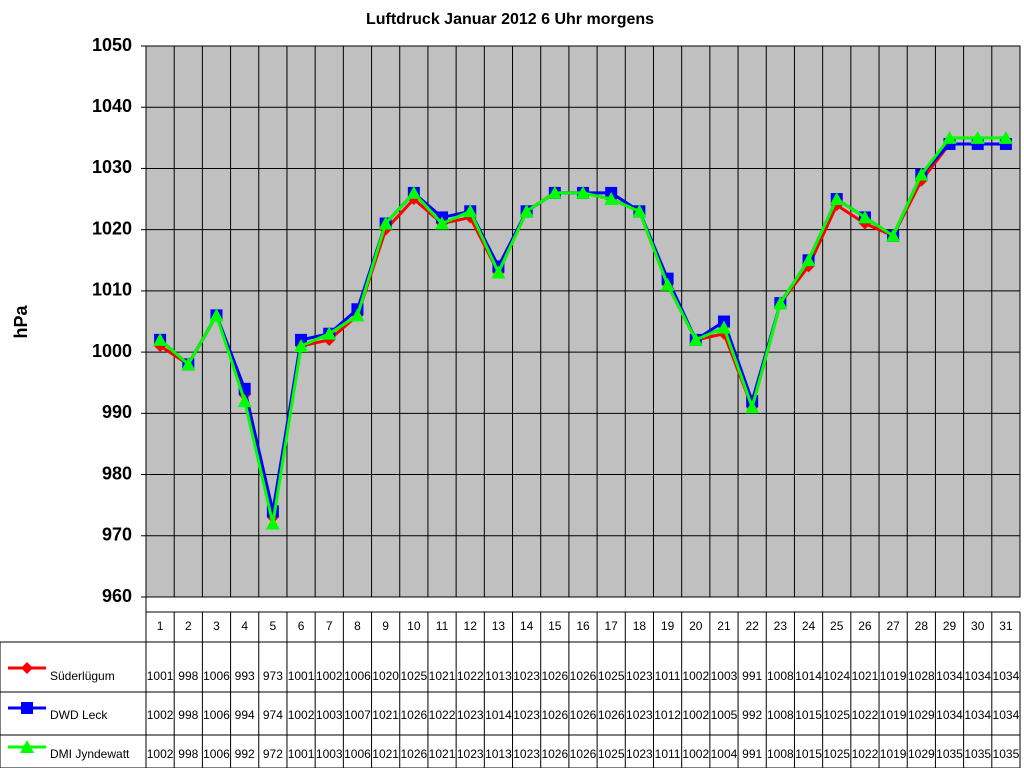 The width and height of the screenshot is (1024, 768). I want to click on x-tick-label: 4, so click(244, 626).